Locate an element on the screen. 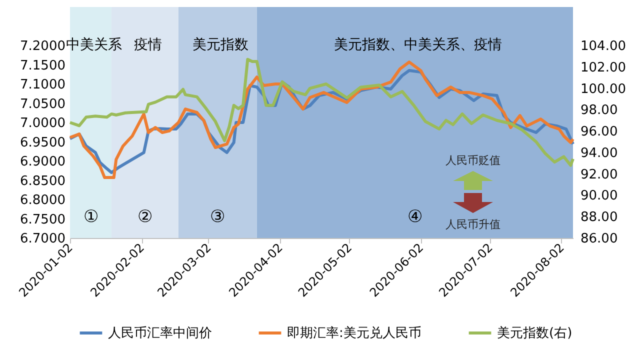  band-label: 中美关系 is located at coordinates (94, 45).